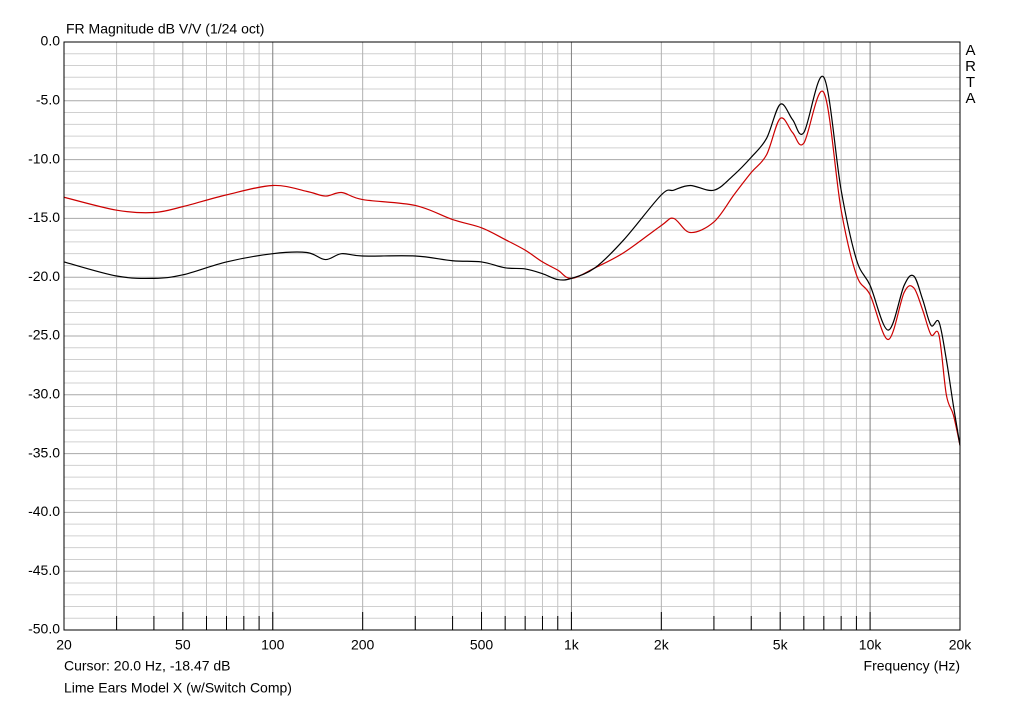 The image size is (1024, 701). Describe the element at coordinates (178, 688) in the screenshot. I see `caption: Lime Ears Model X (w/Switch Comp)` at that location.